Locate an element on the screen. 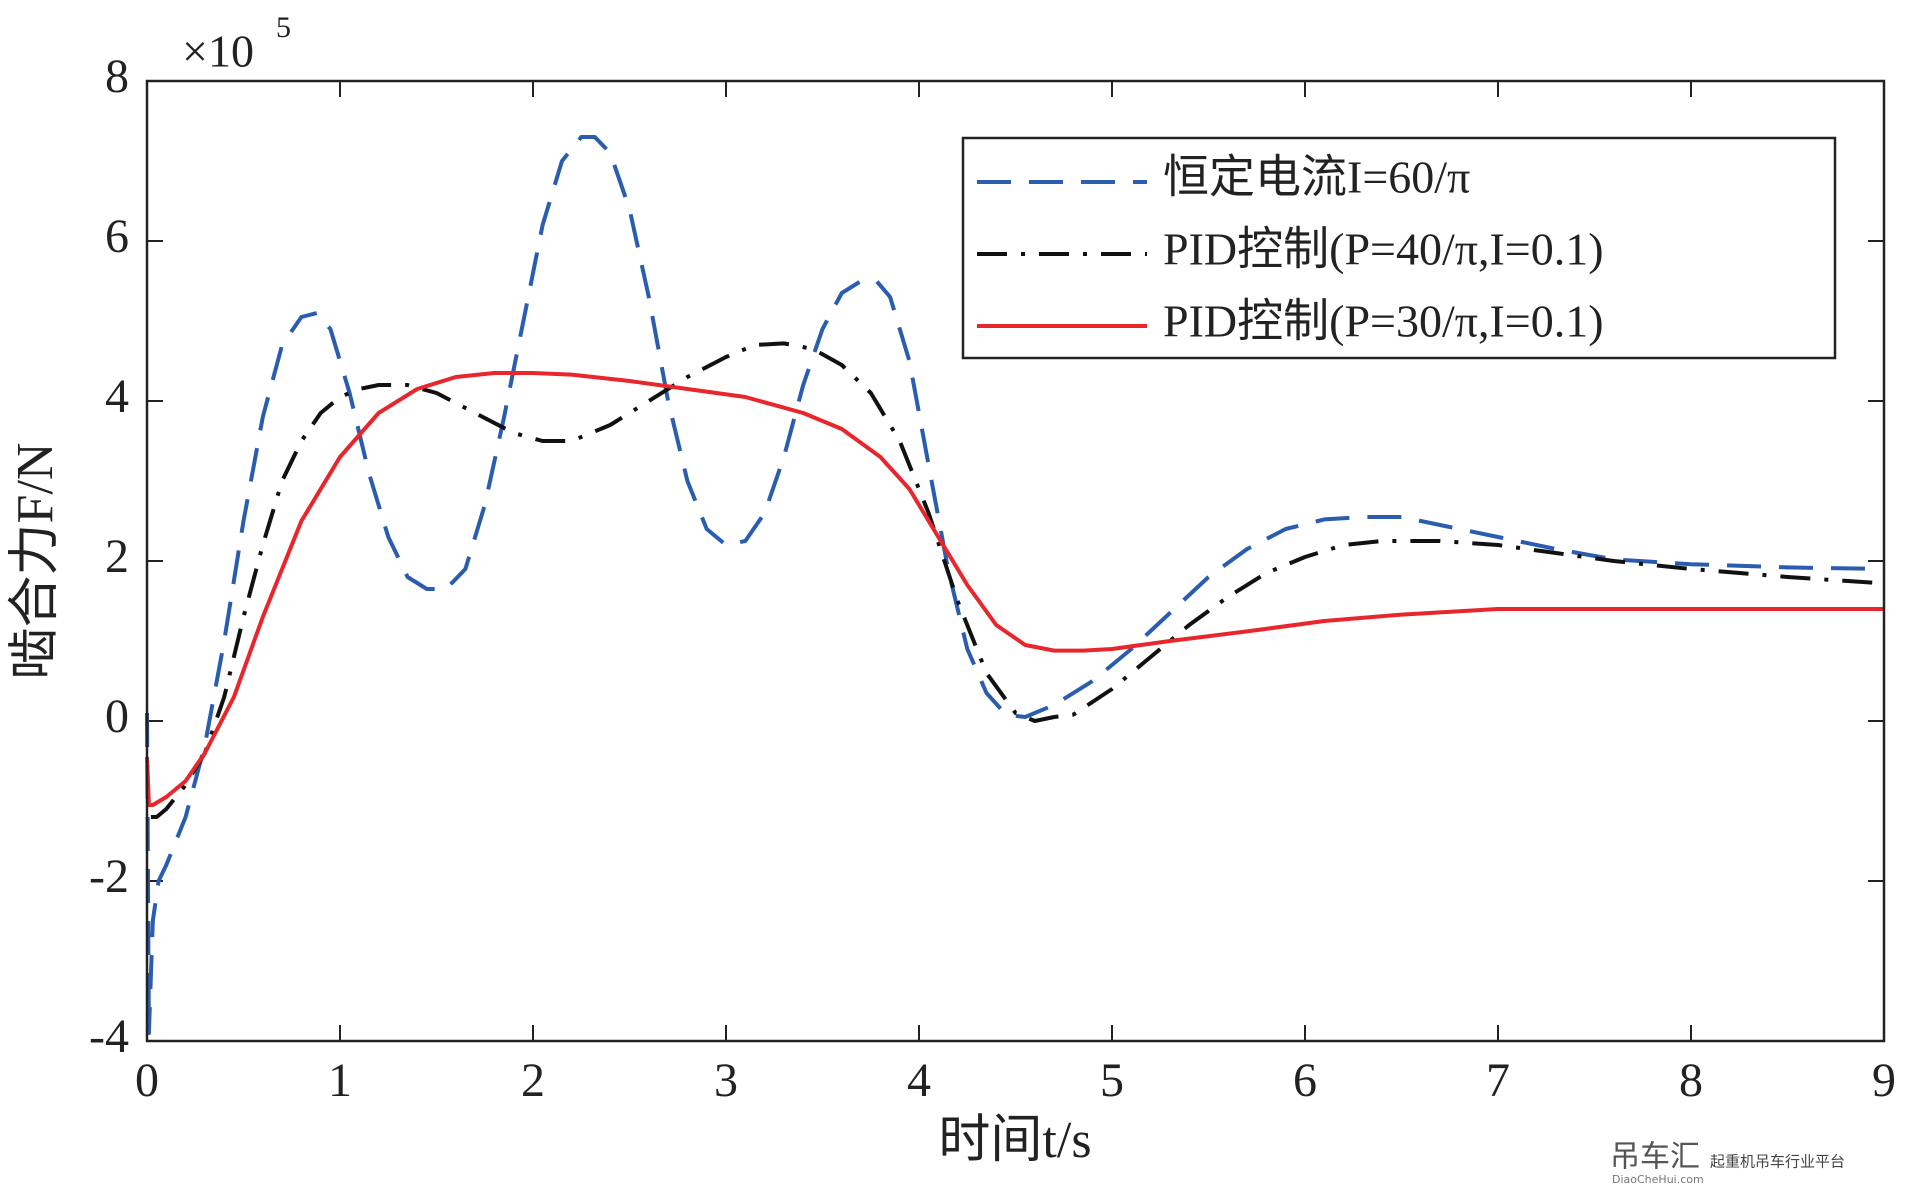  x-tick-label: 7 is located at coordinates (1498, 1080).